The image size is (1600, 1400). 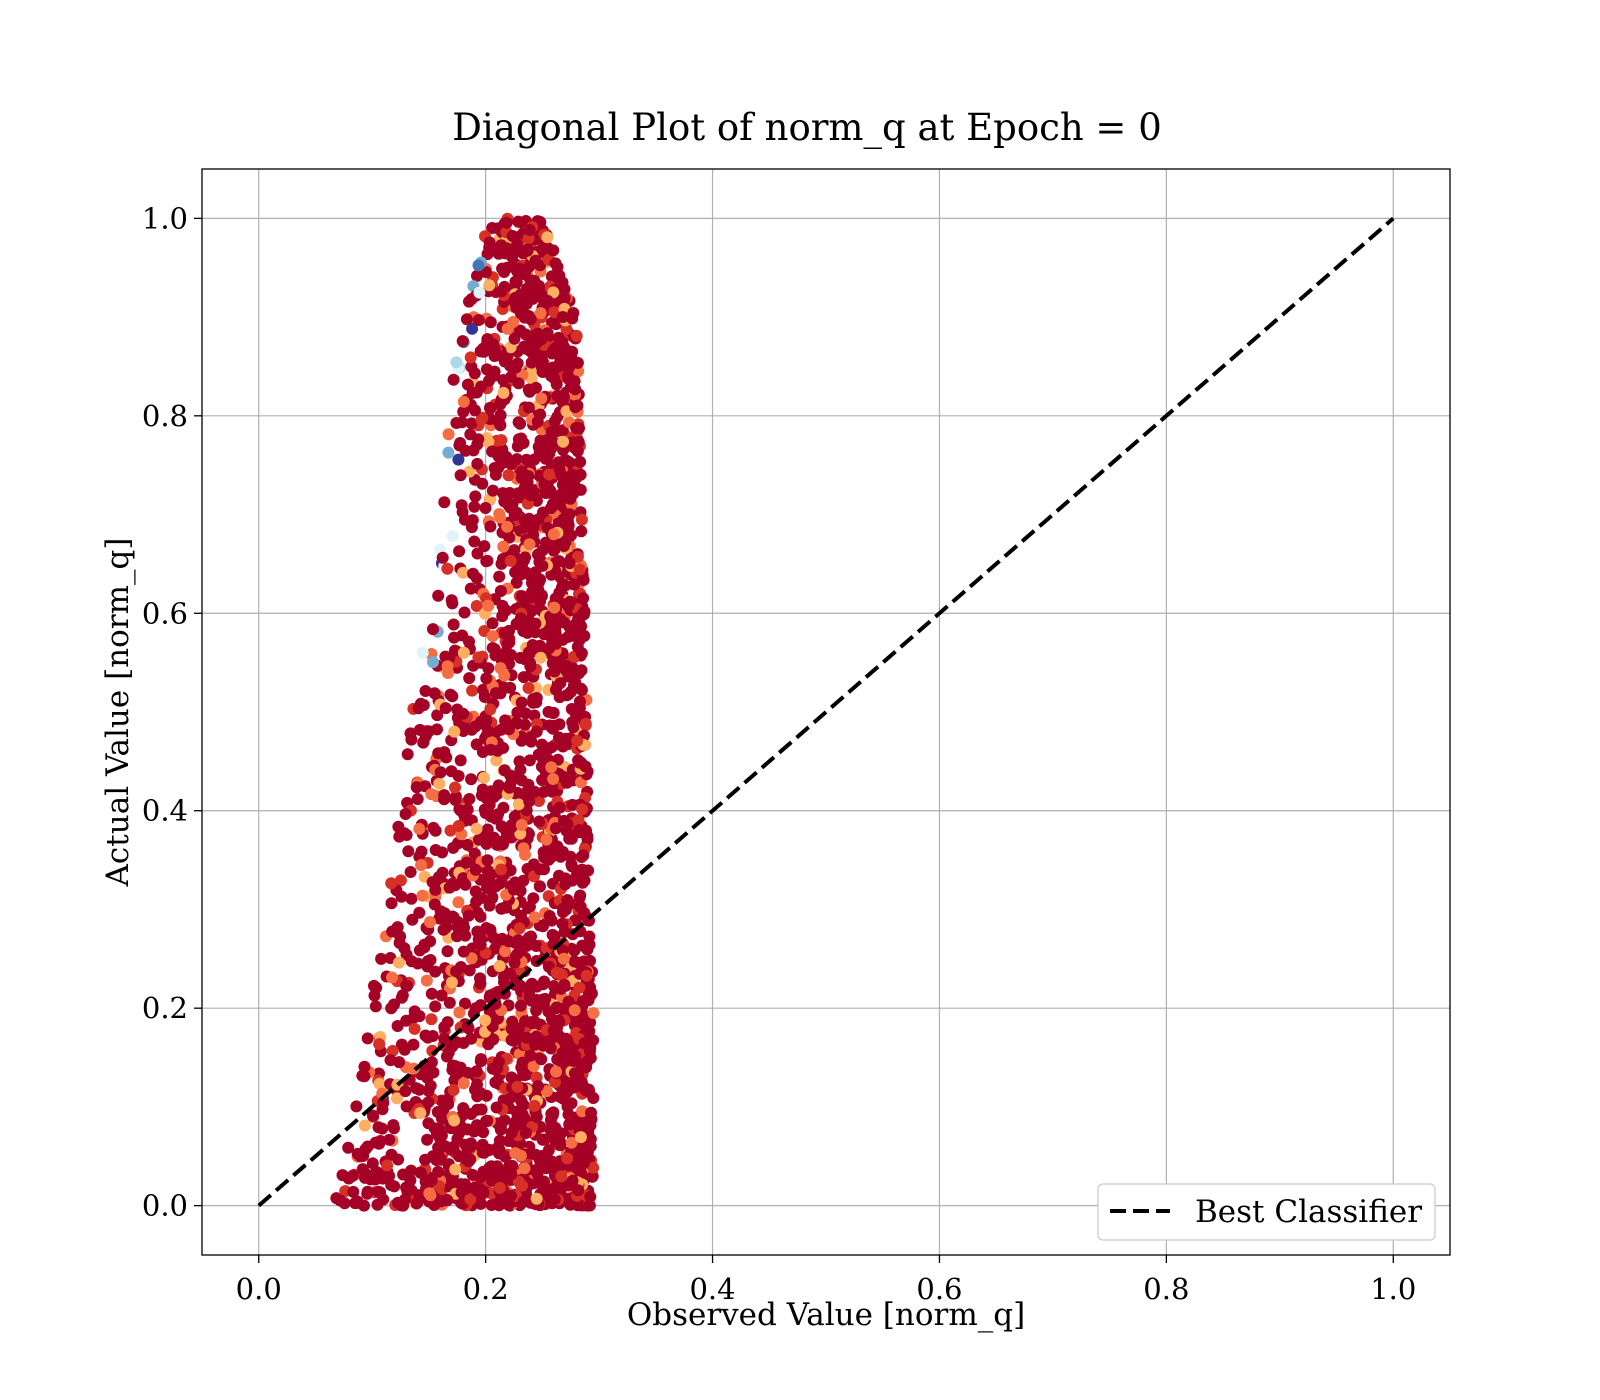 I want to click on x-tick-label: 0.0, so click(x=259, y=1289).